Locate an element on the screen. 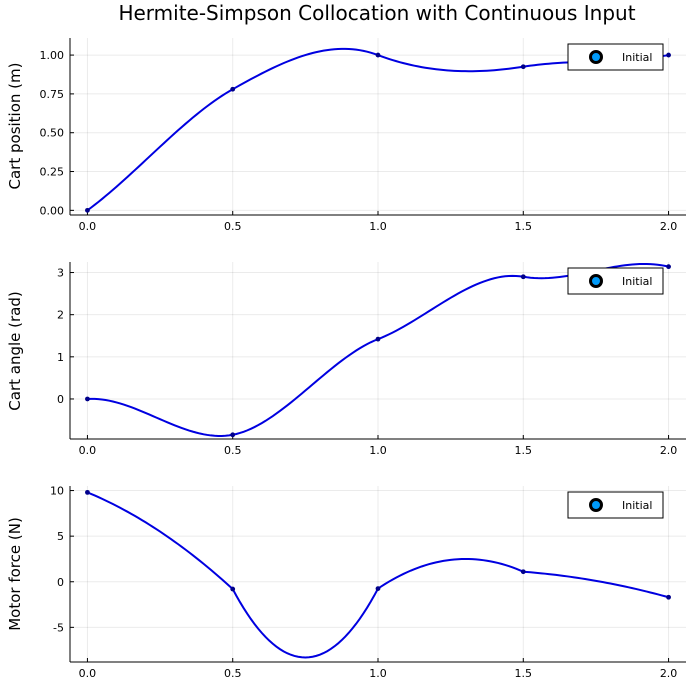  y-axis-label: Cart position (m) is located at coordinates (15, 126).